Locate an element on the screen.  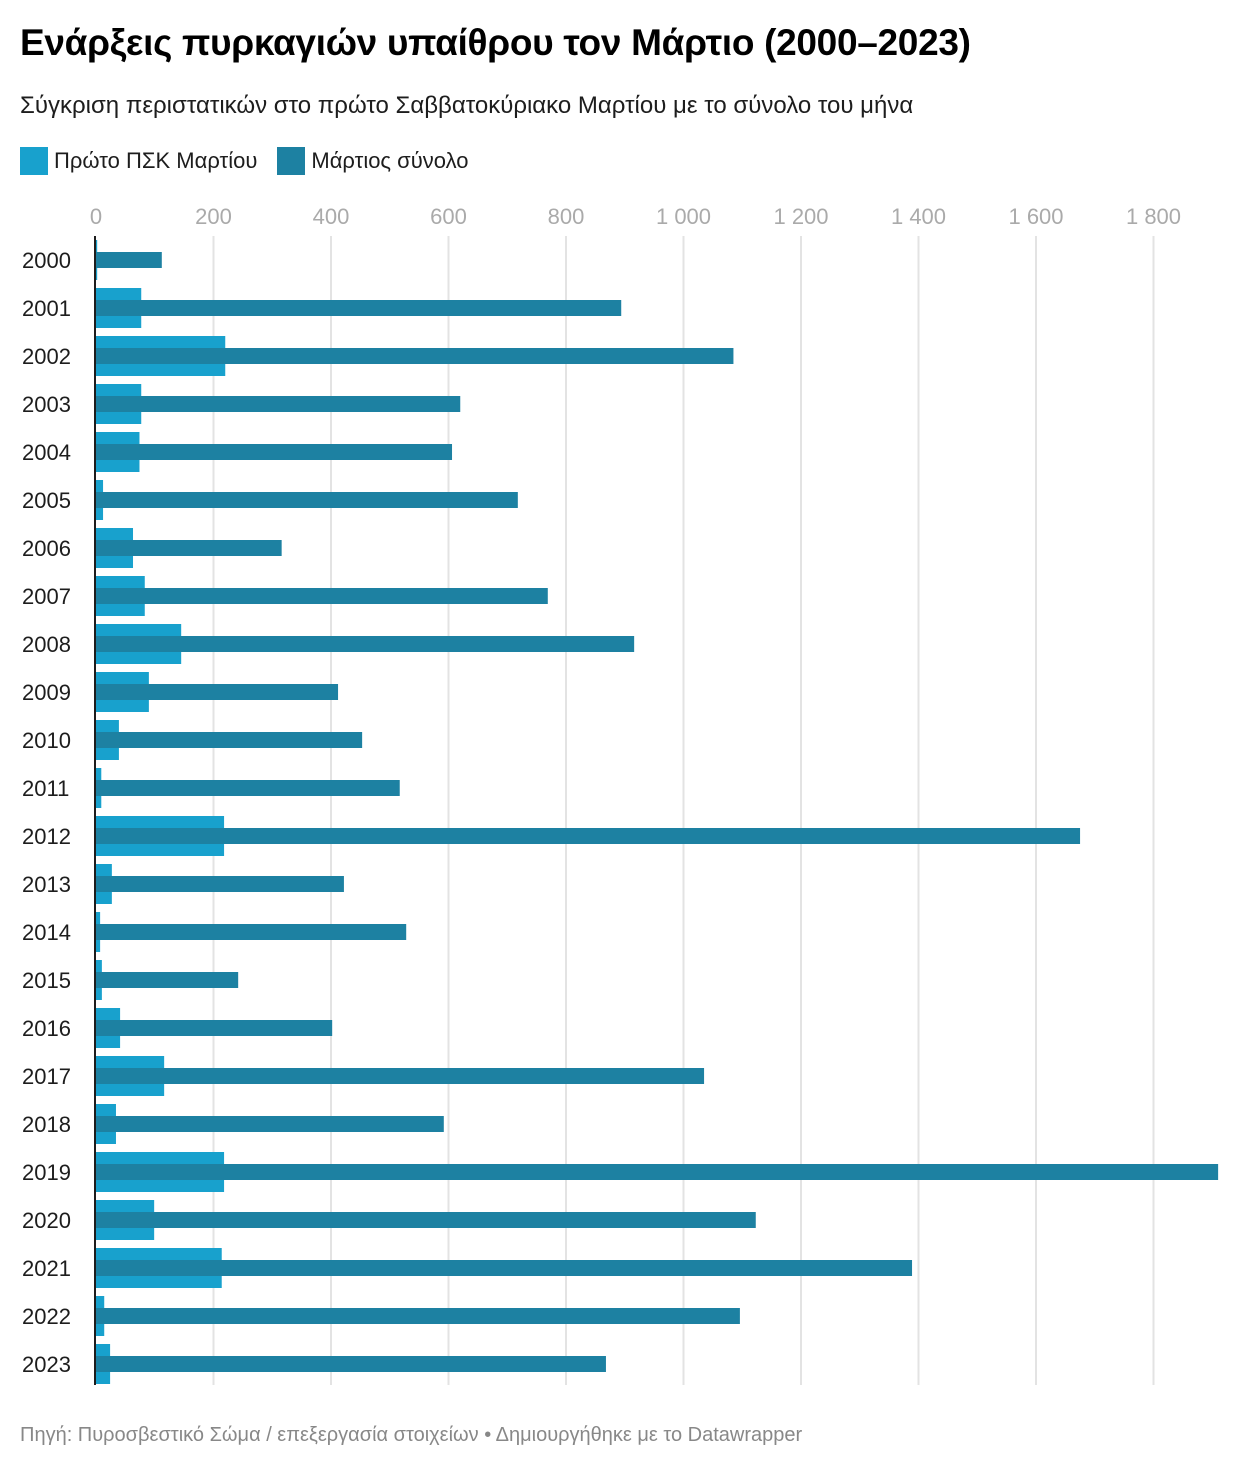
legend-item-first-weekend: Πρώτο ΠΣΚ Μαρτίου is located at coordinates (138, 161).